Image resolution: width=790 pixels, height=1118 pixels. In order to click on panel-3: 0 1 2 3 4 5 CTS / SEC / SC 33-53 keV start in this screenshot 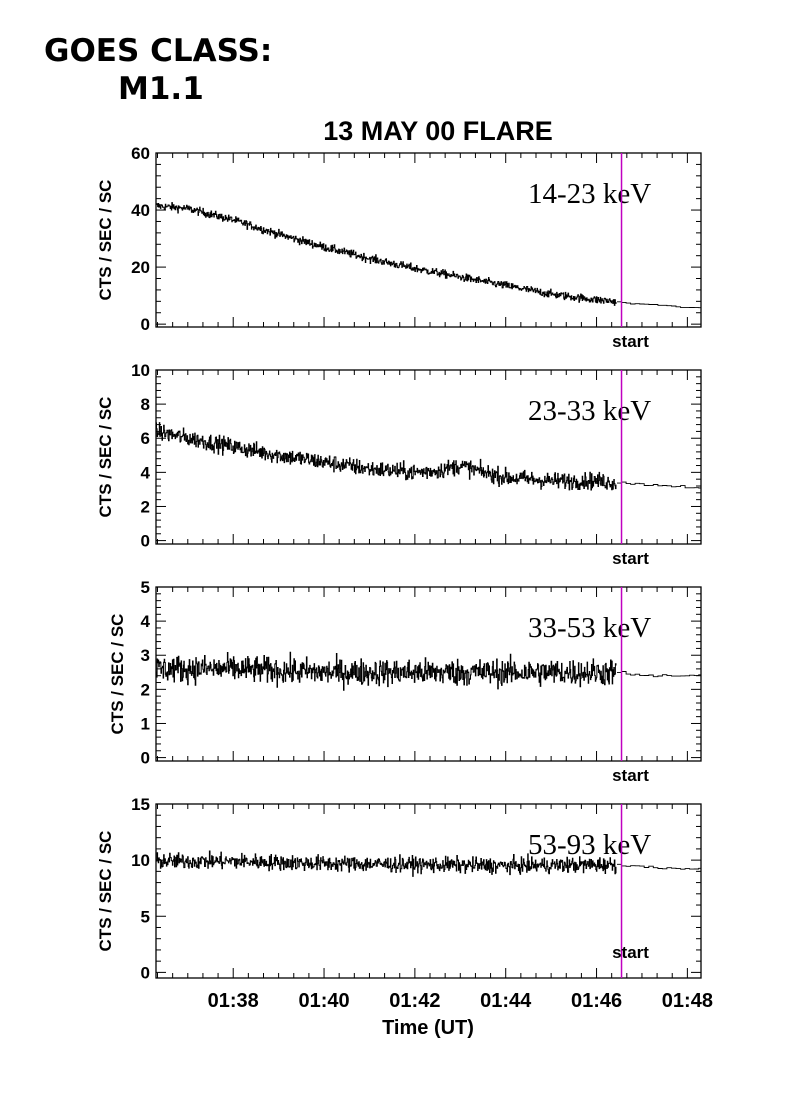, I will do `click(405, 681)`.